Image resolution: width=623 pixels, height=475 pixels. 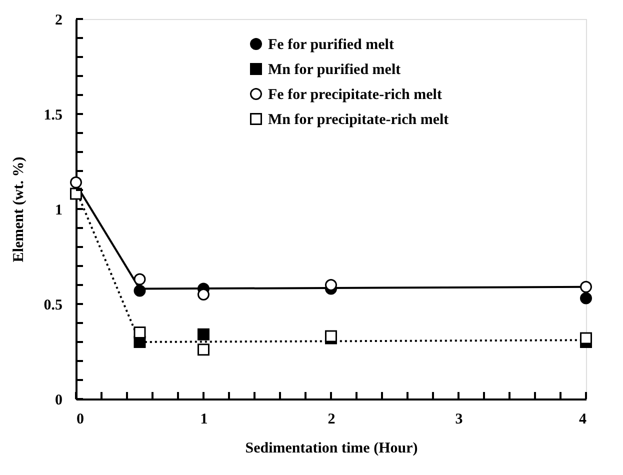 What do you see at coordinates (358, 120) in the screenshot?
I see `legend-label: Mn for precipitate-rich melt` at bounding box center [358, 120].